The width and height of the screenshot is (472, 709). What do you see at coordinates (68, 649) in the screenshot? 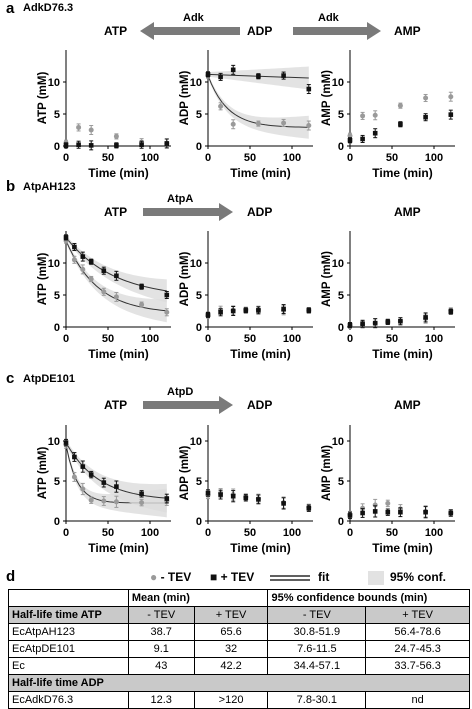
I see `row-name: EcAtpDE101` at bounding box center [68, 649].